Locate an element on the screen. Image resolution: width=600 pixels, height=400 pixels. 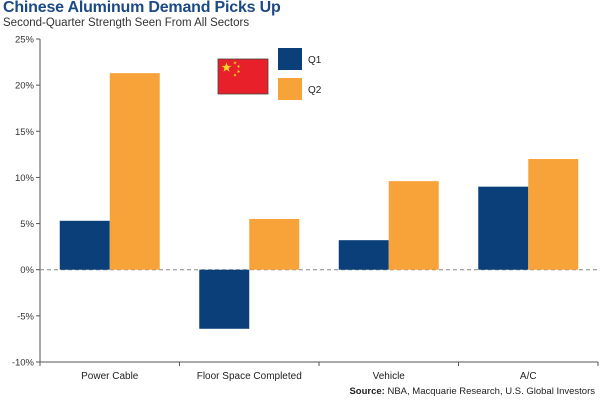
y-tick-label: 25% is located at coordinates (25, 40).